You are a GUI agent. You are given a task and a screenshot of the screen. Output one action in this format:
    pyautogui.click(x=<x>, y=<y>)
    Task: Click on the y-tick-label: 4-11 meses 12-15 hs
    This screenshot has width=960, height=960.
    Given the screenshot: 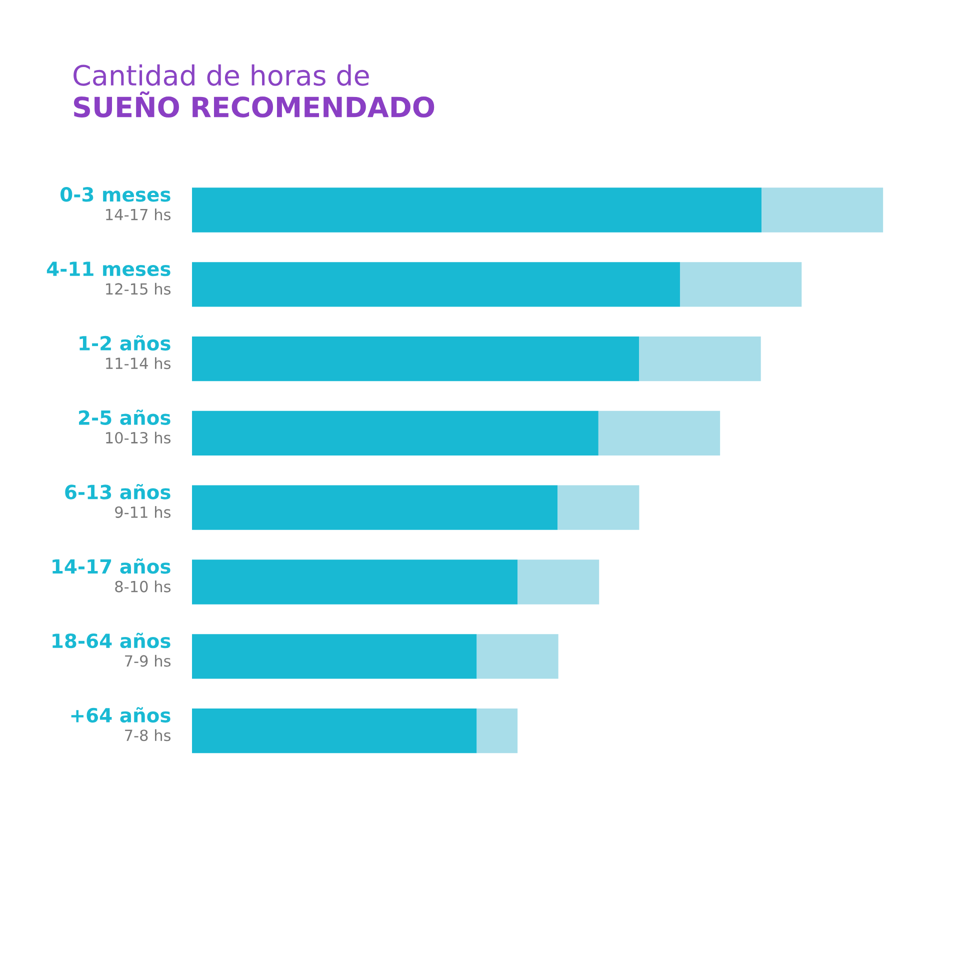 What is the action you would take?
    pyautogui.click(x=108, y=278)
    